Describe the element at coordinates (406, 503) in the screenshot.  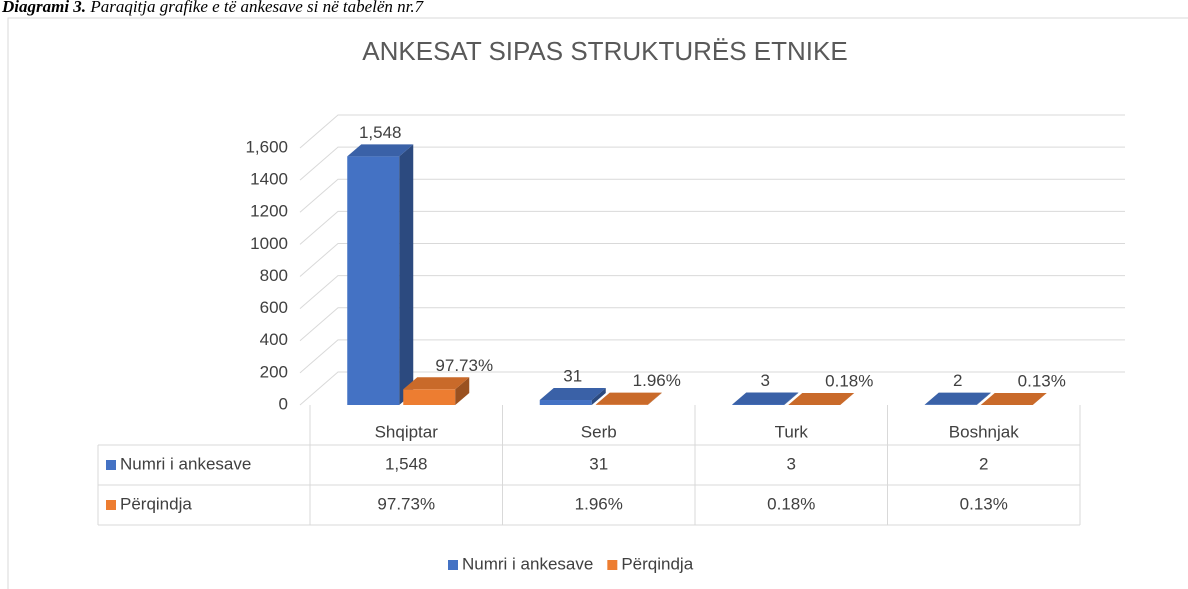
I see `table-cell: 97.73%` at that location.